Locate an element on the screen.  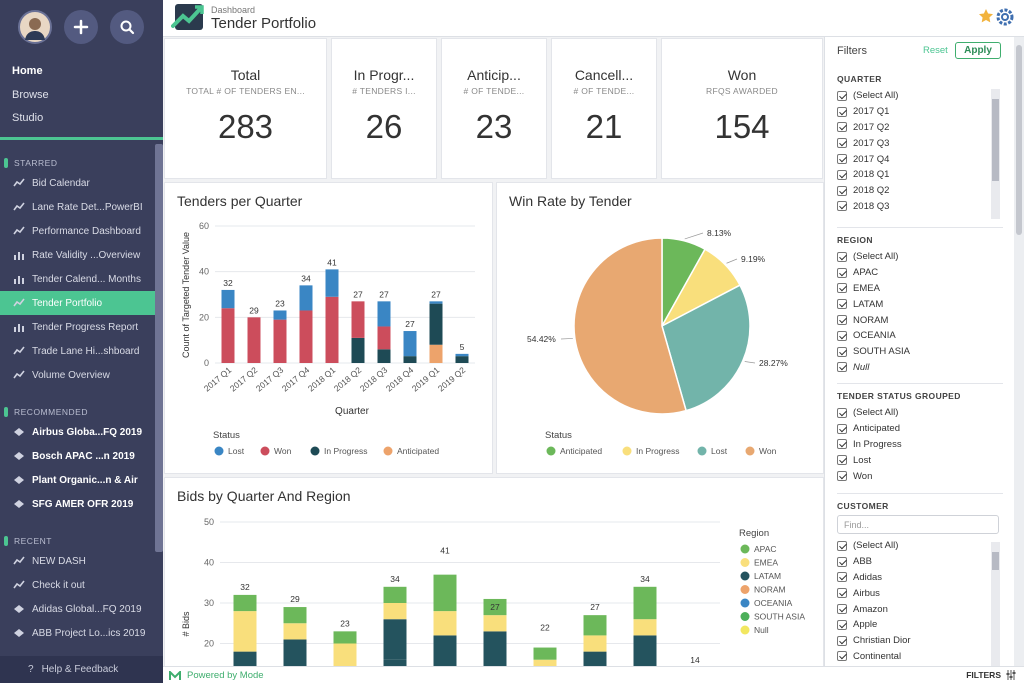
sidebar-item: Bosch APAC ...n 2019 is located at coordinates (77, 456).